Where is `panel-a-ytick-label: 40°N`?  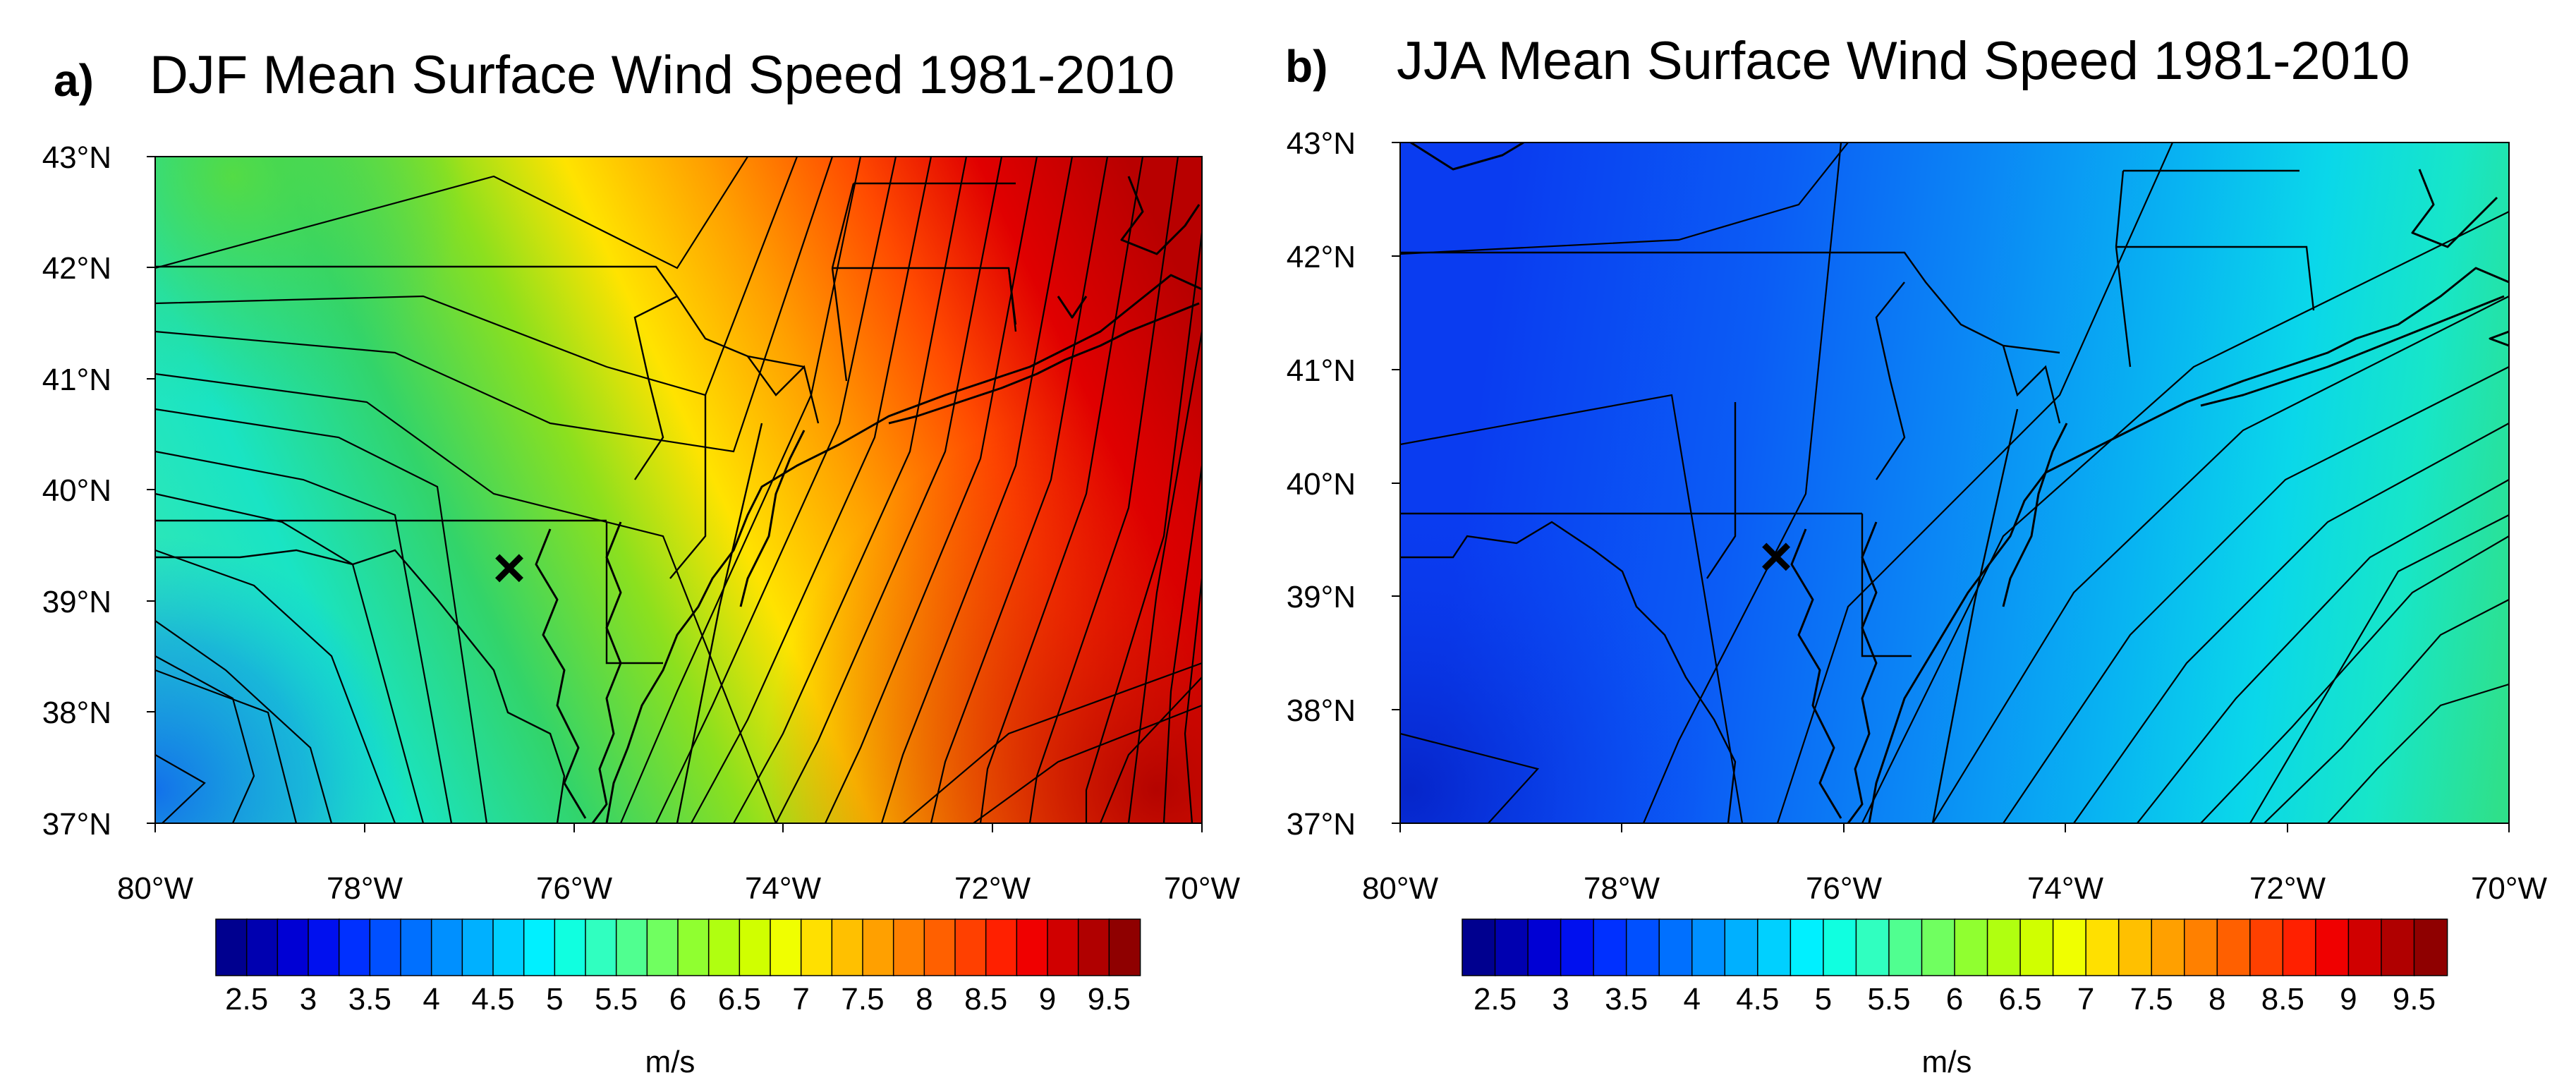 panel-a-ytick-label: 40°N is located at coordinates (76, 491).